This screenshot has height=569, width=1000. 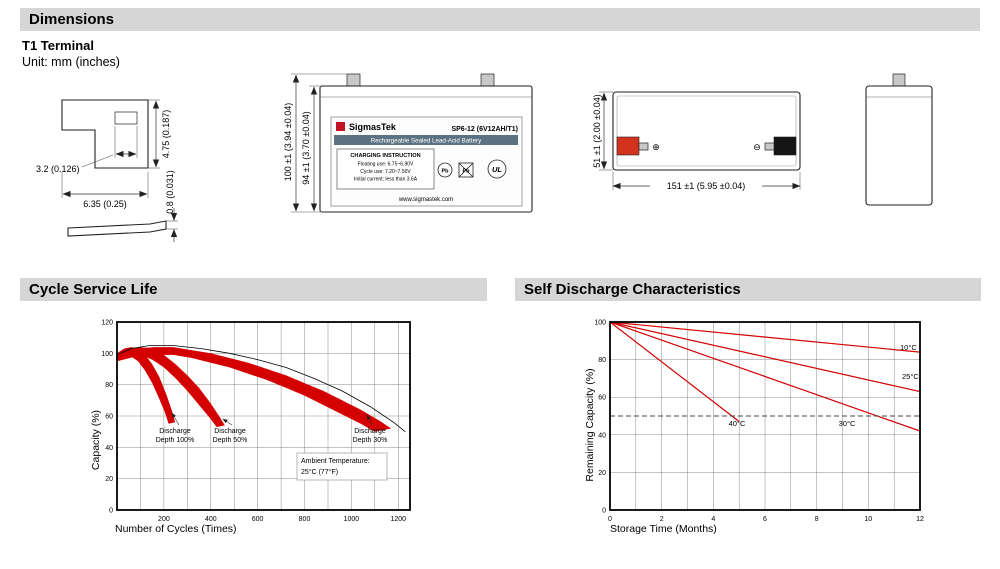 I want to click on leader-line, so click(x=97, y=161).